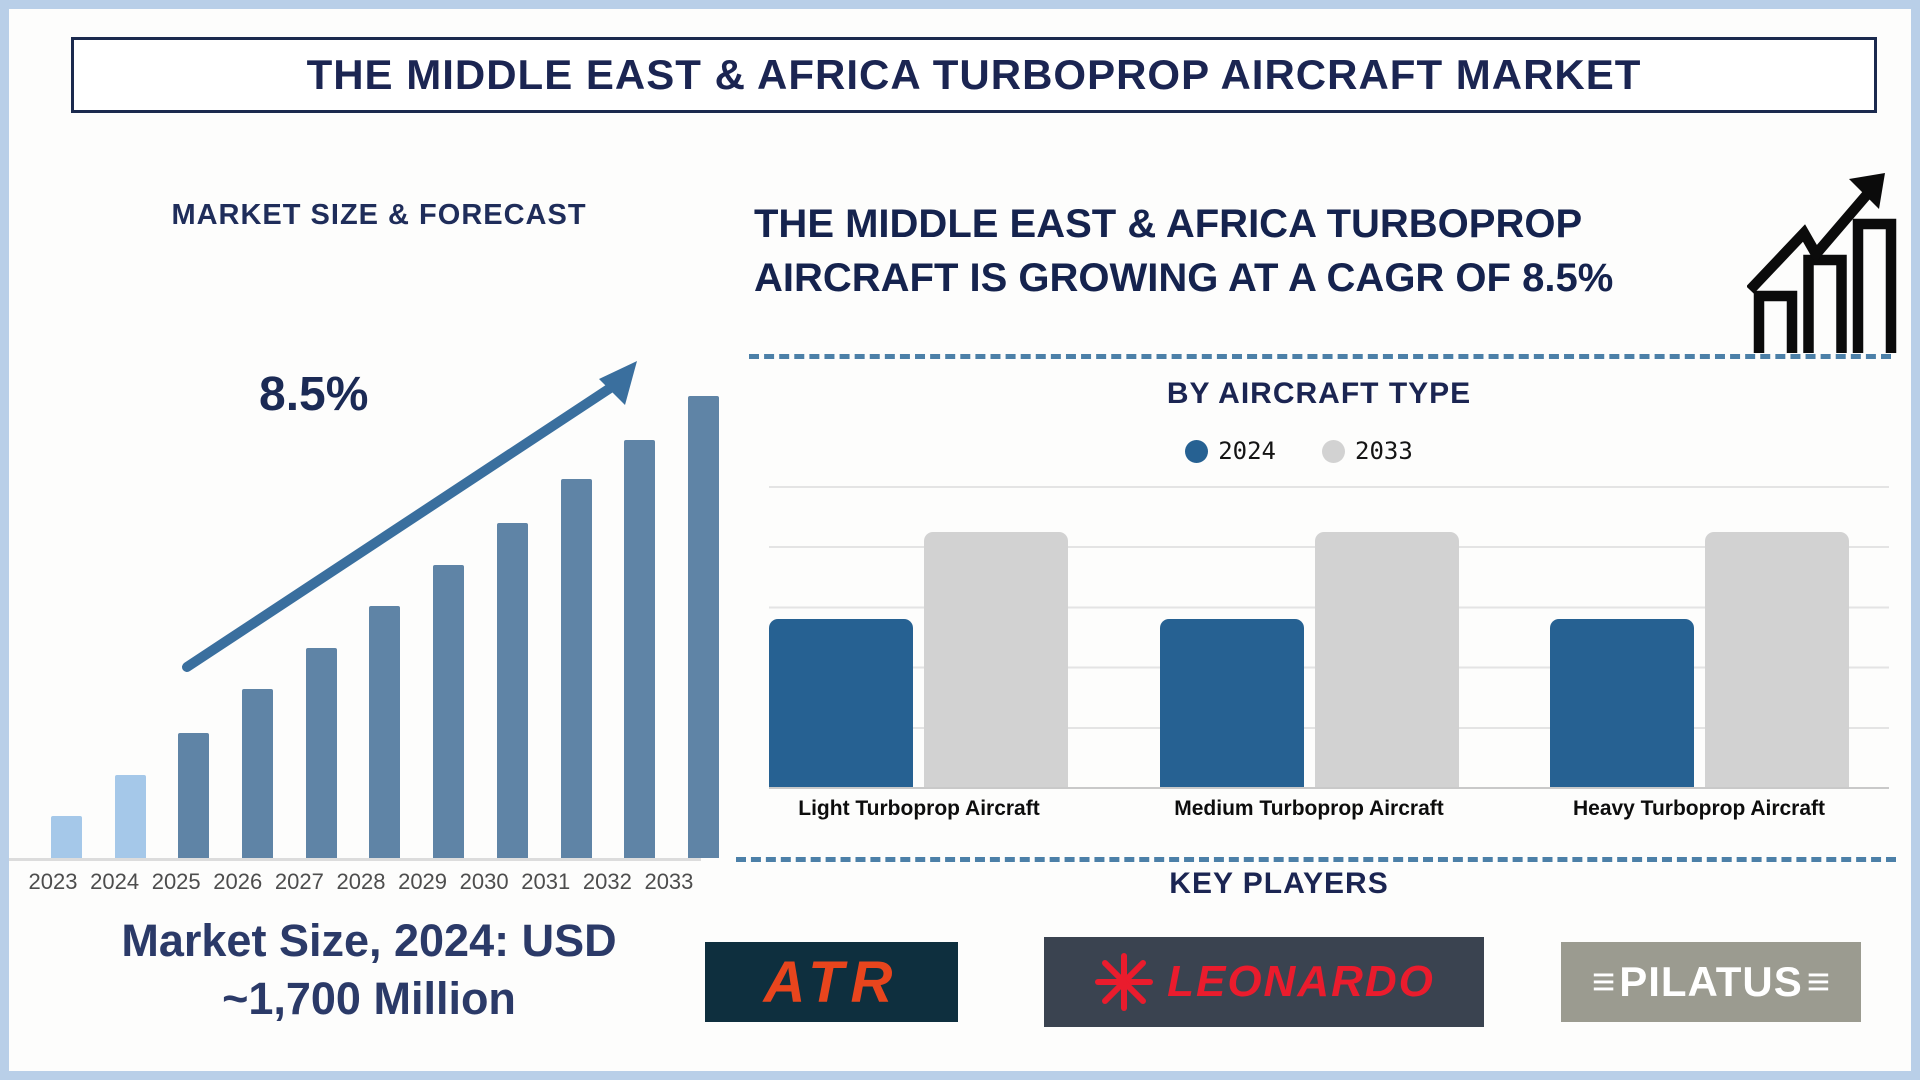  I want to click on market-size-bar-2023, so click(66, 837).